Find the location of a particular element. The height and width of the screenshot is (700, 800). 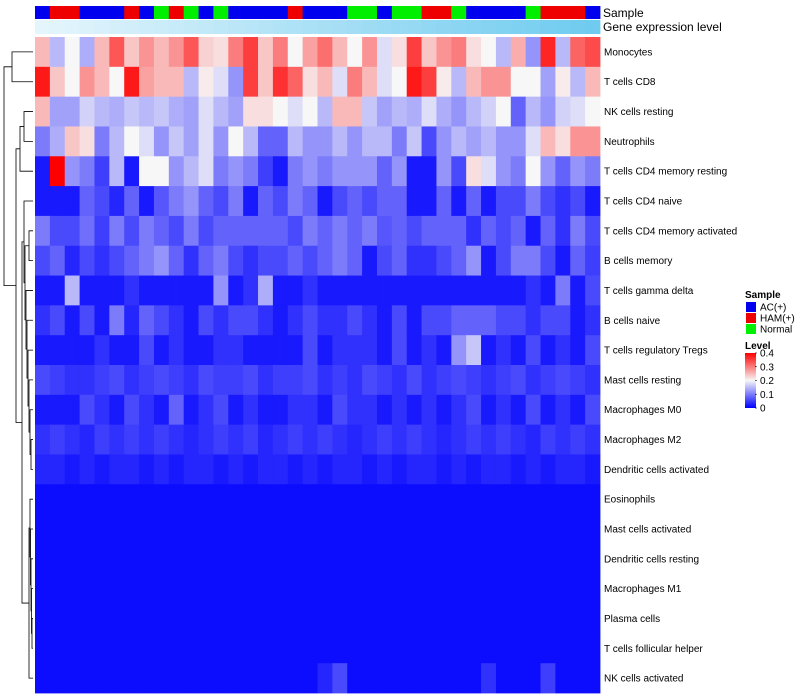

dendrogram-branch is located at coordinates (31, 432).